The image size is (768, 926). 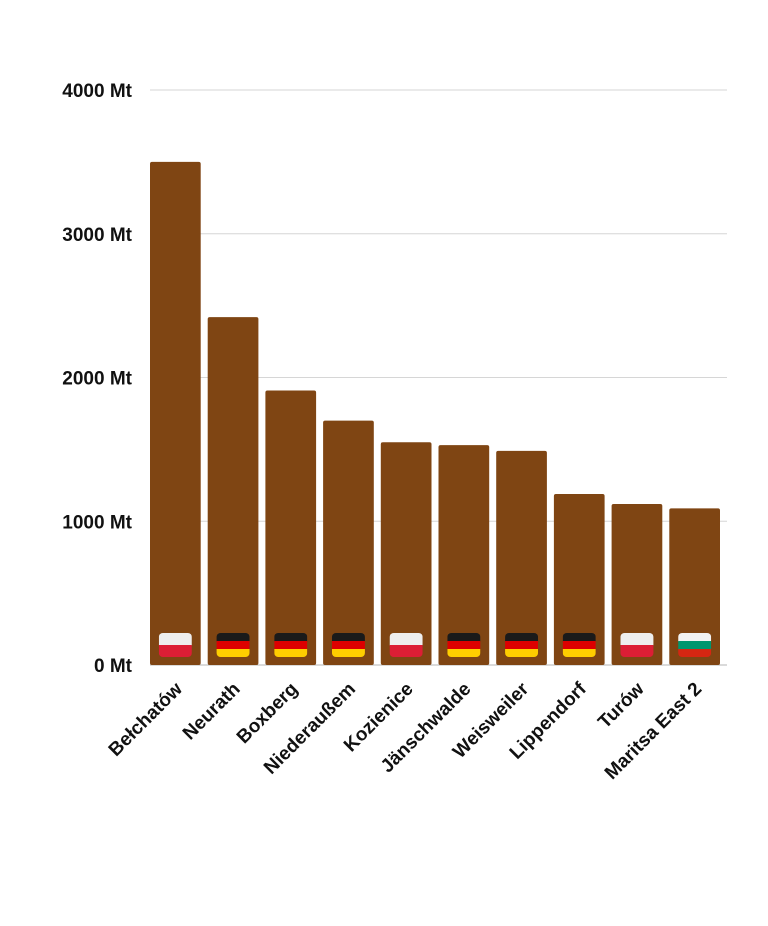 I want to click on bulgaria-flag-icon, so click(x=695, y=645).